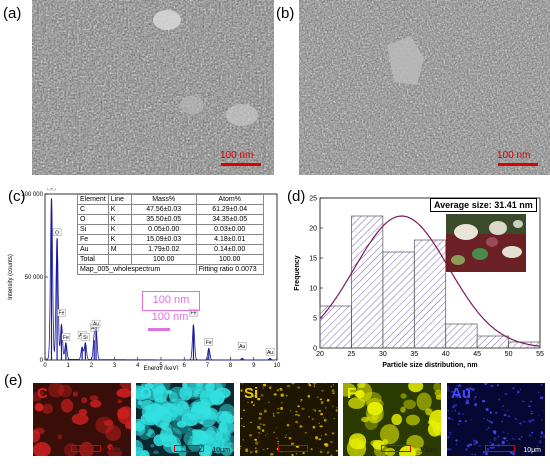 This screenshot has width=550, height=468. What do you see at coordinates (171, 301) in the screenshot?
I see `eds-overlay-scale-top: 100 nm` at bounding box center [171, 301].